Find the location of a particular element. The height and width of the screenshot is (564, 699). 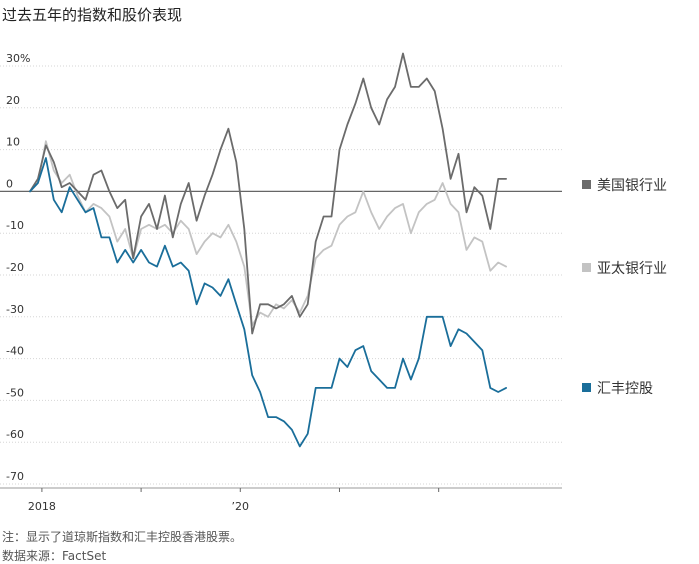

y-tick-label: -10 is located at coordinates (15, 225).